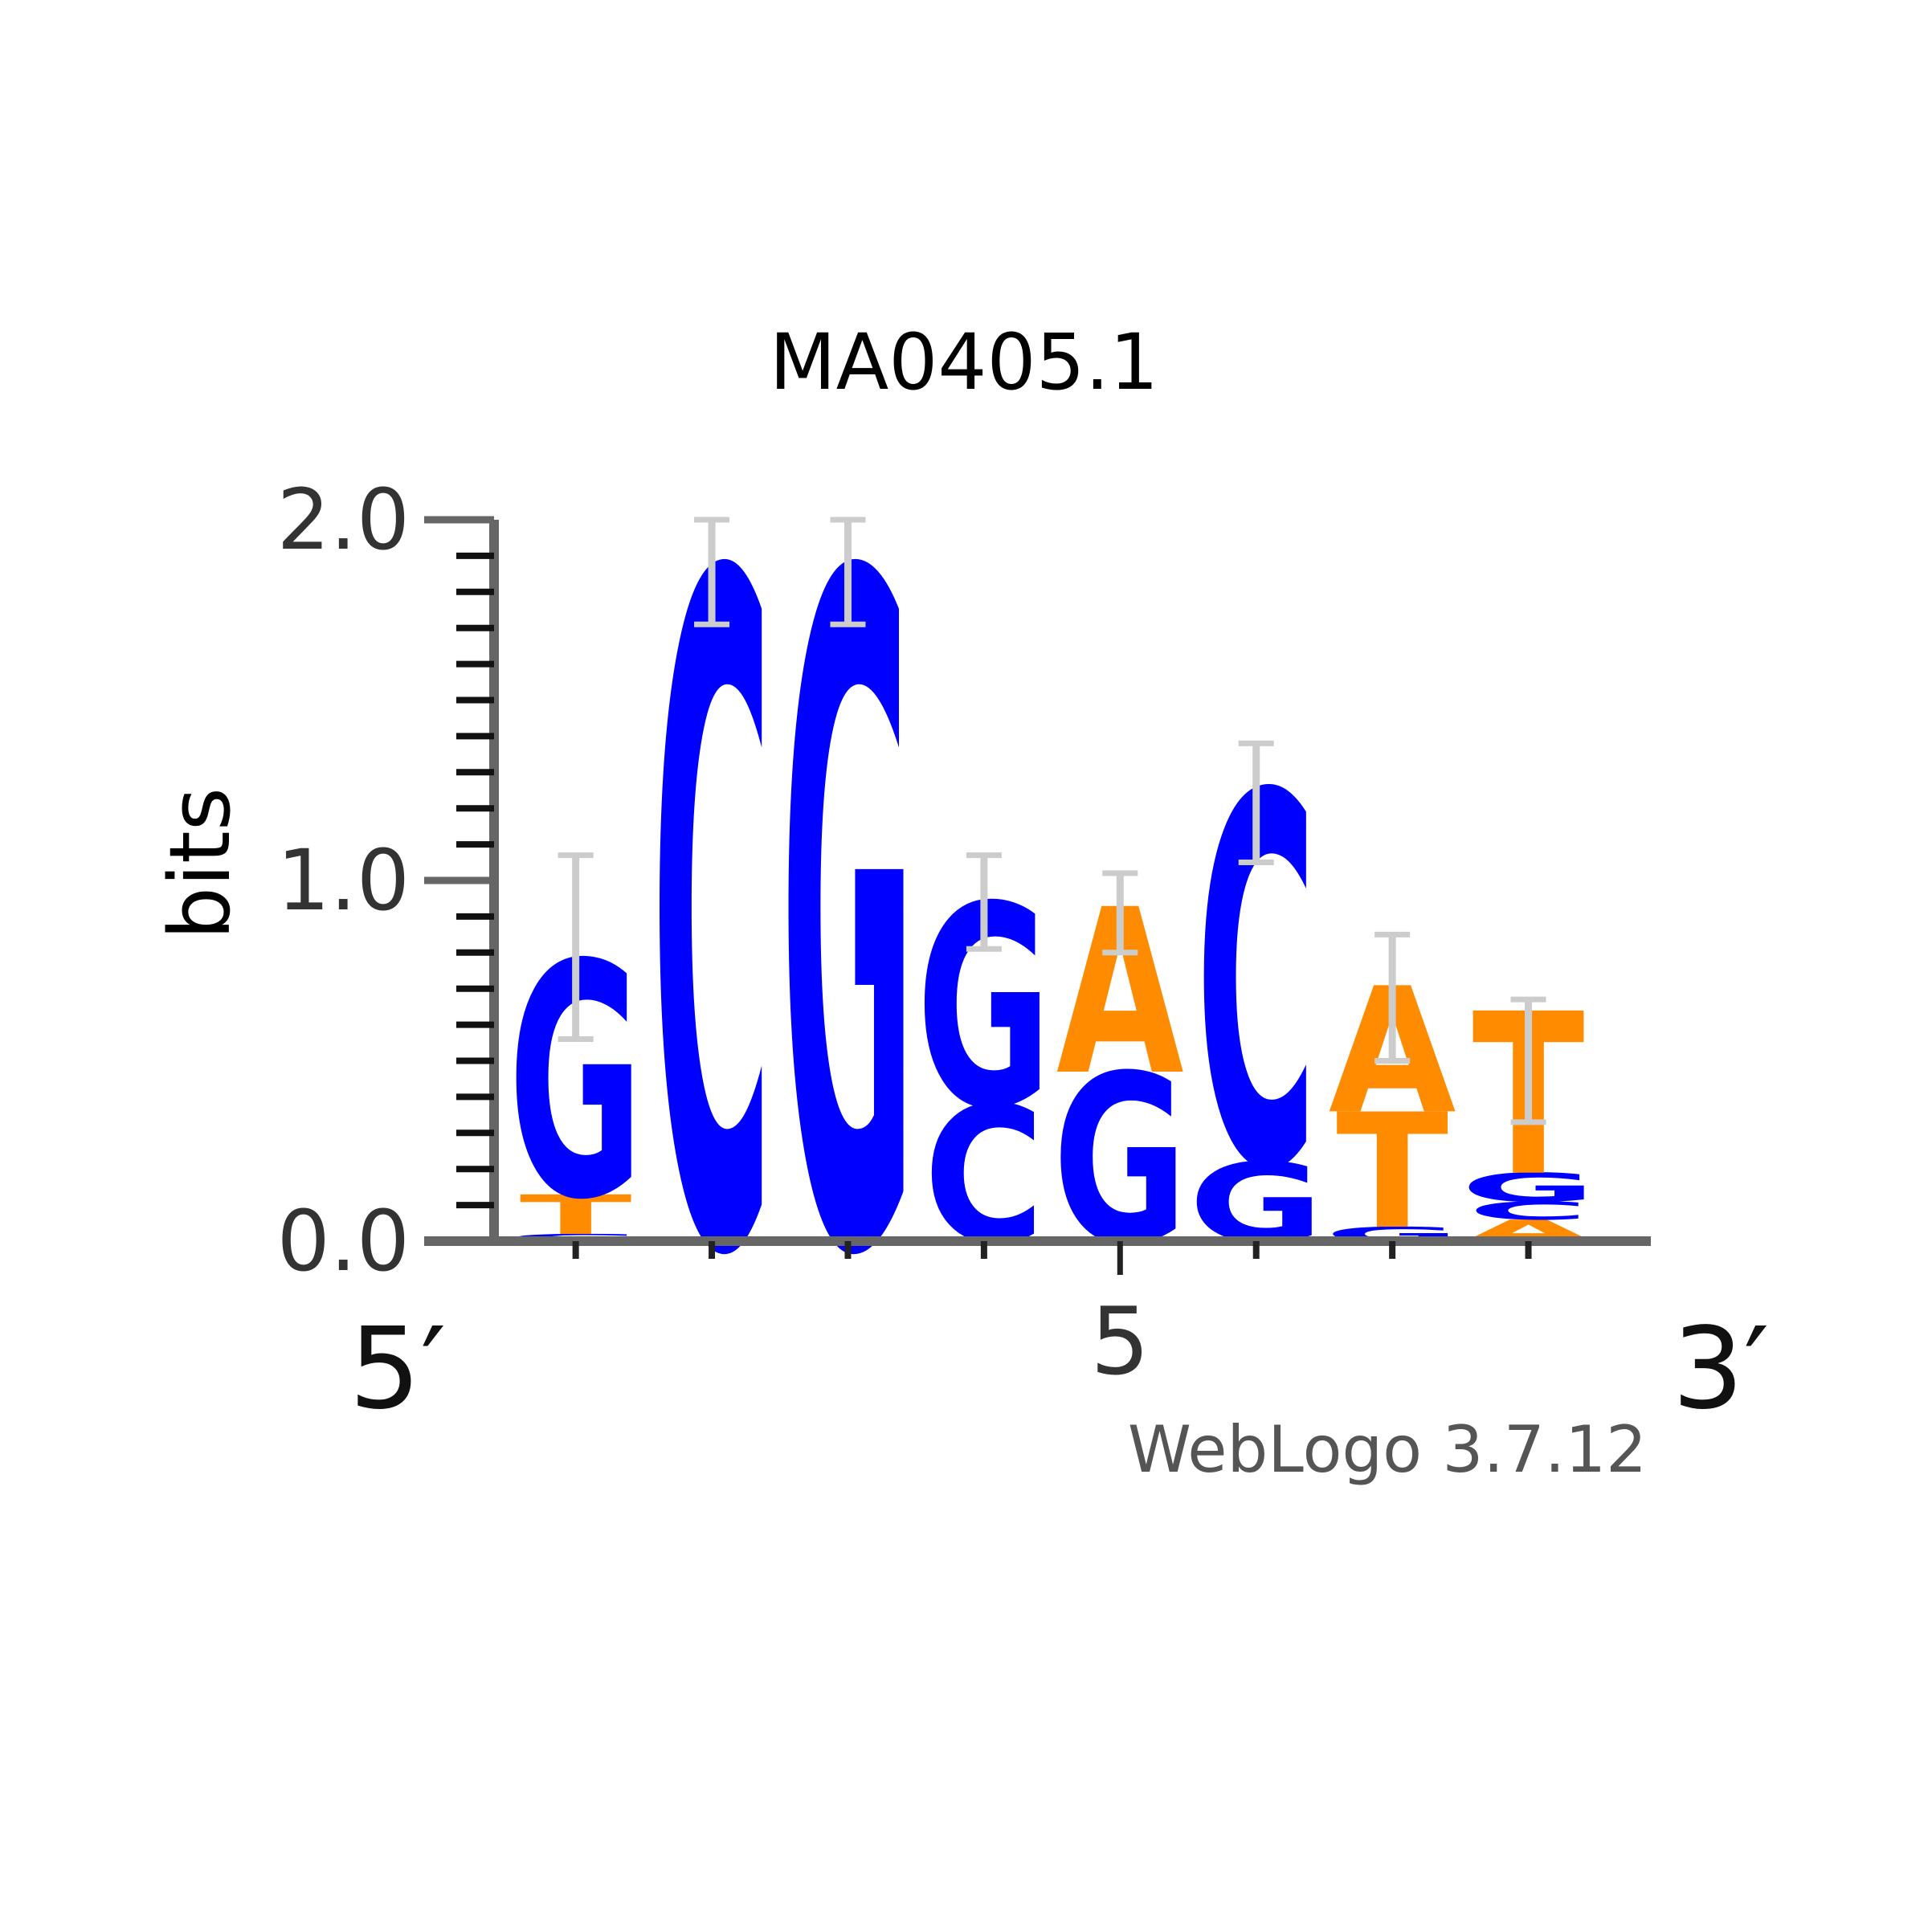  What do you see at coordinates (343, 1241) in the screenshot?
I see `y-tick-label: 0.0` at bounding box center [343, 1241].